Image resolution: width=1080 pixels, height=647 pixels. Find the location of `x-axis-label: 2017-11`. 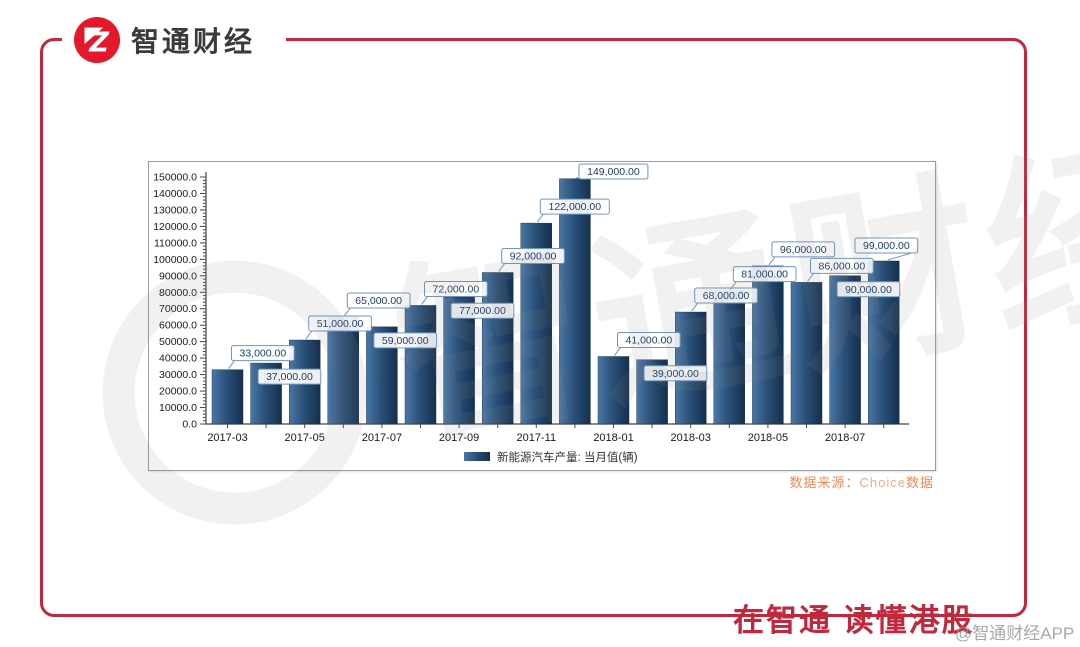

x-axis-label: 2017-11 is located at coordinates (537, 438).